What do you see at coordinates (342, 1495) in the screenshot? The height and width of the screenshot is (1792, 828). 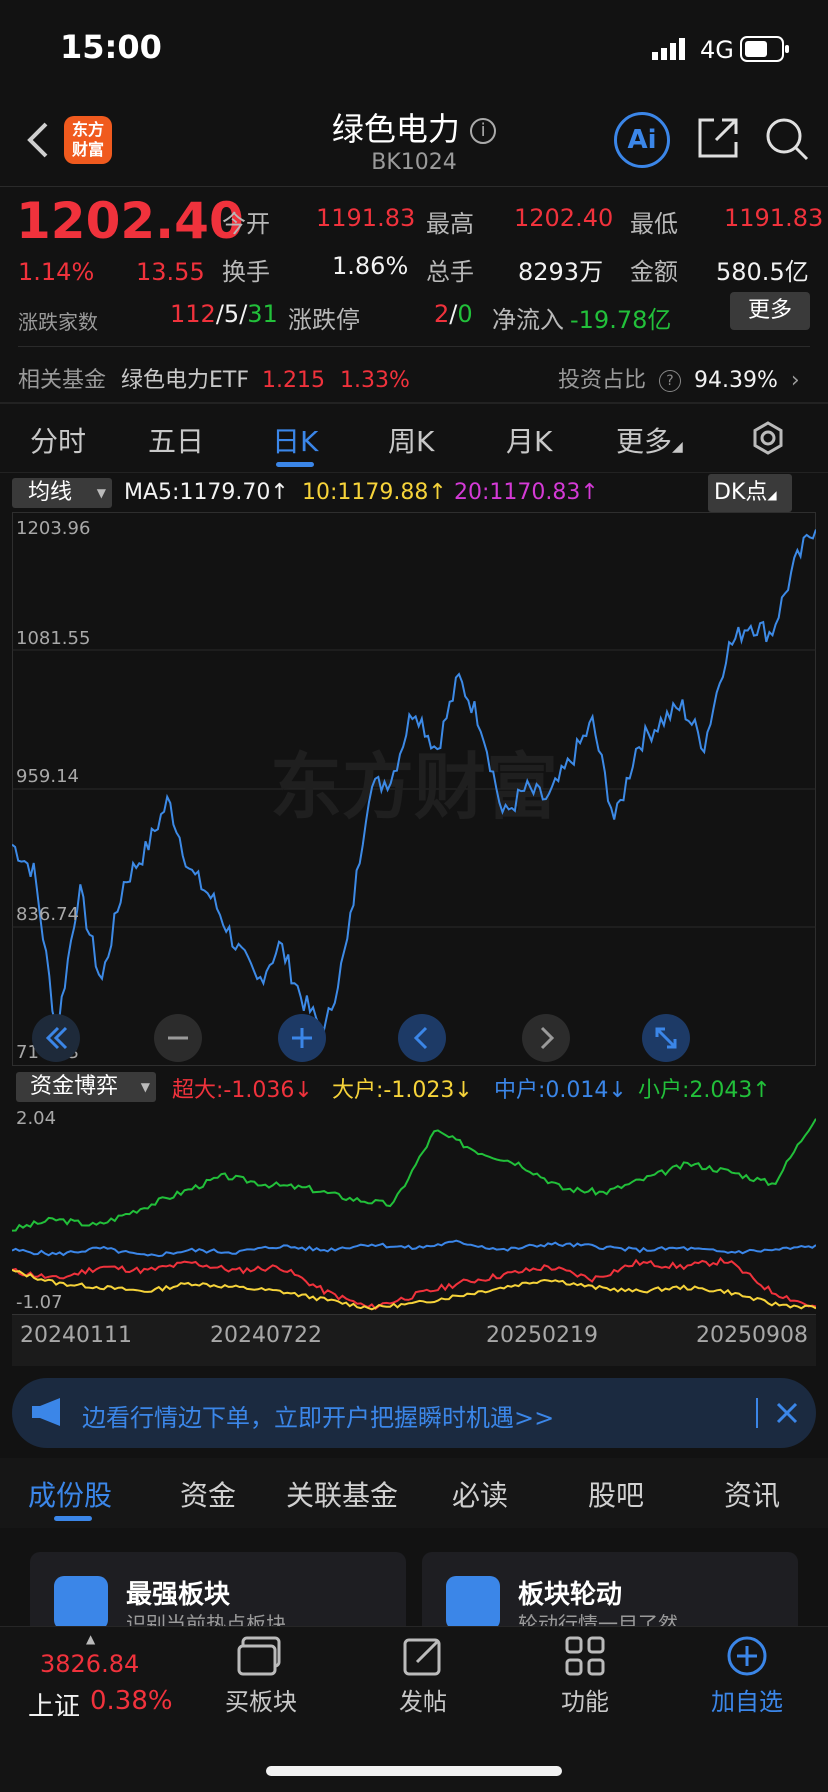 I see `tab-related-funds: 关联基金` at bounding box center [342, 1495].